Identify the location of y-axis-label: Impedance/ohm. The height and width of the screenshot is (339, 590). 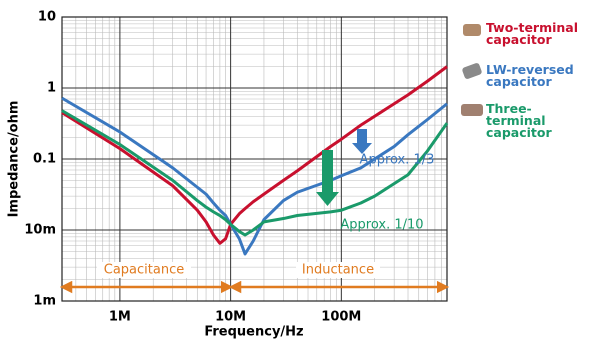
(14, 159).